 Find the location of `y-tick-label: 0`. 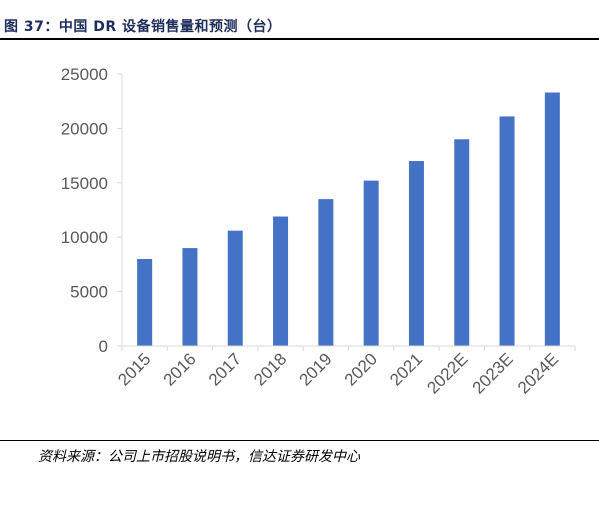

y-tick-label: 0 is located at coordinates (103, 346).